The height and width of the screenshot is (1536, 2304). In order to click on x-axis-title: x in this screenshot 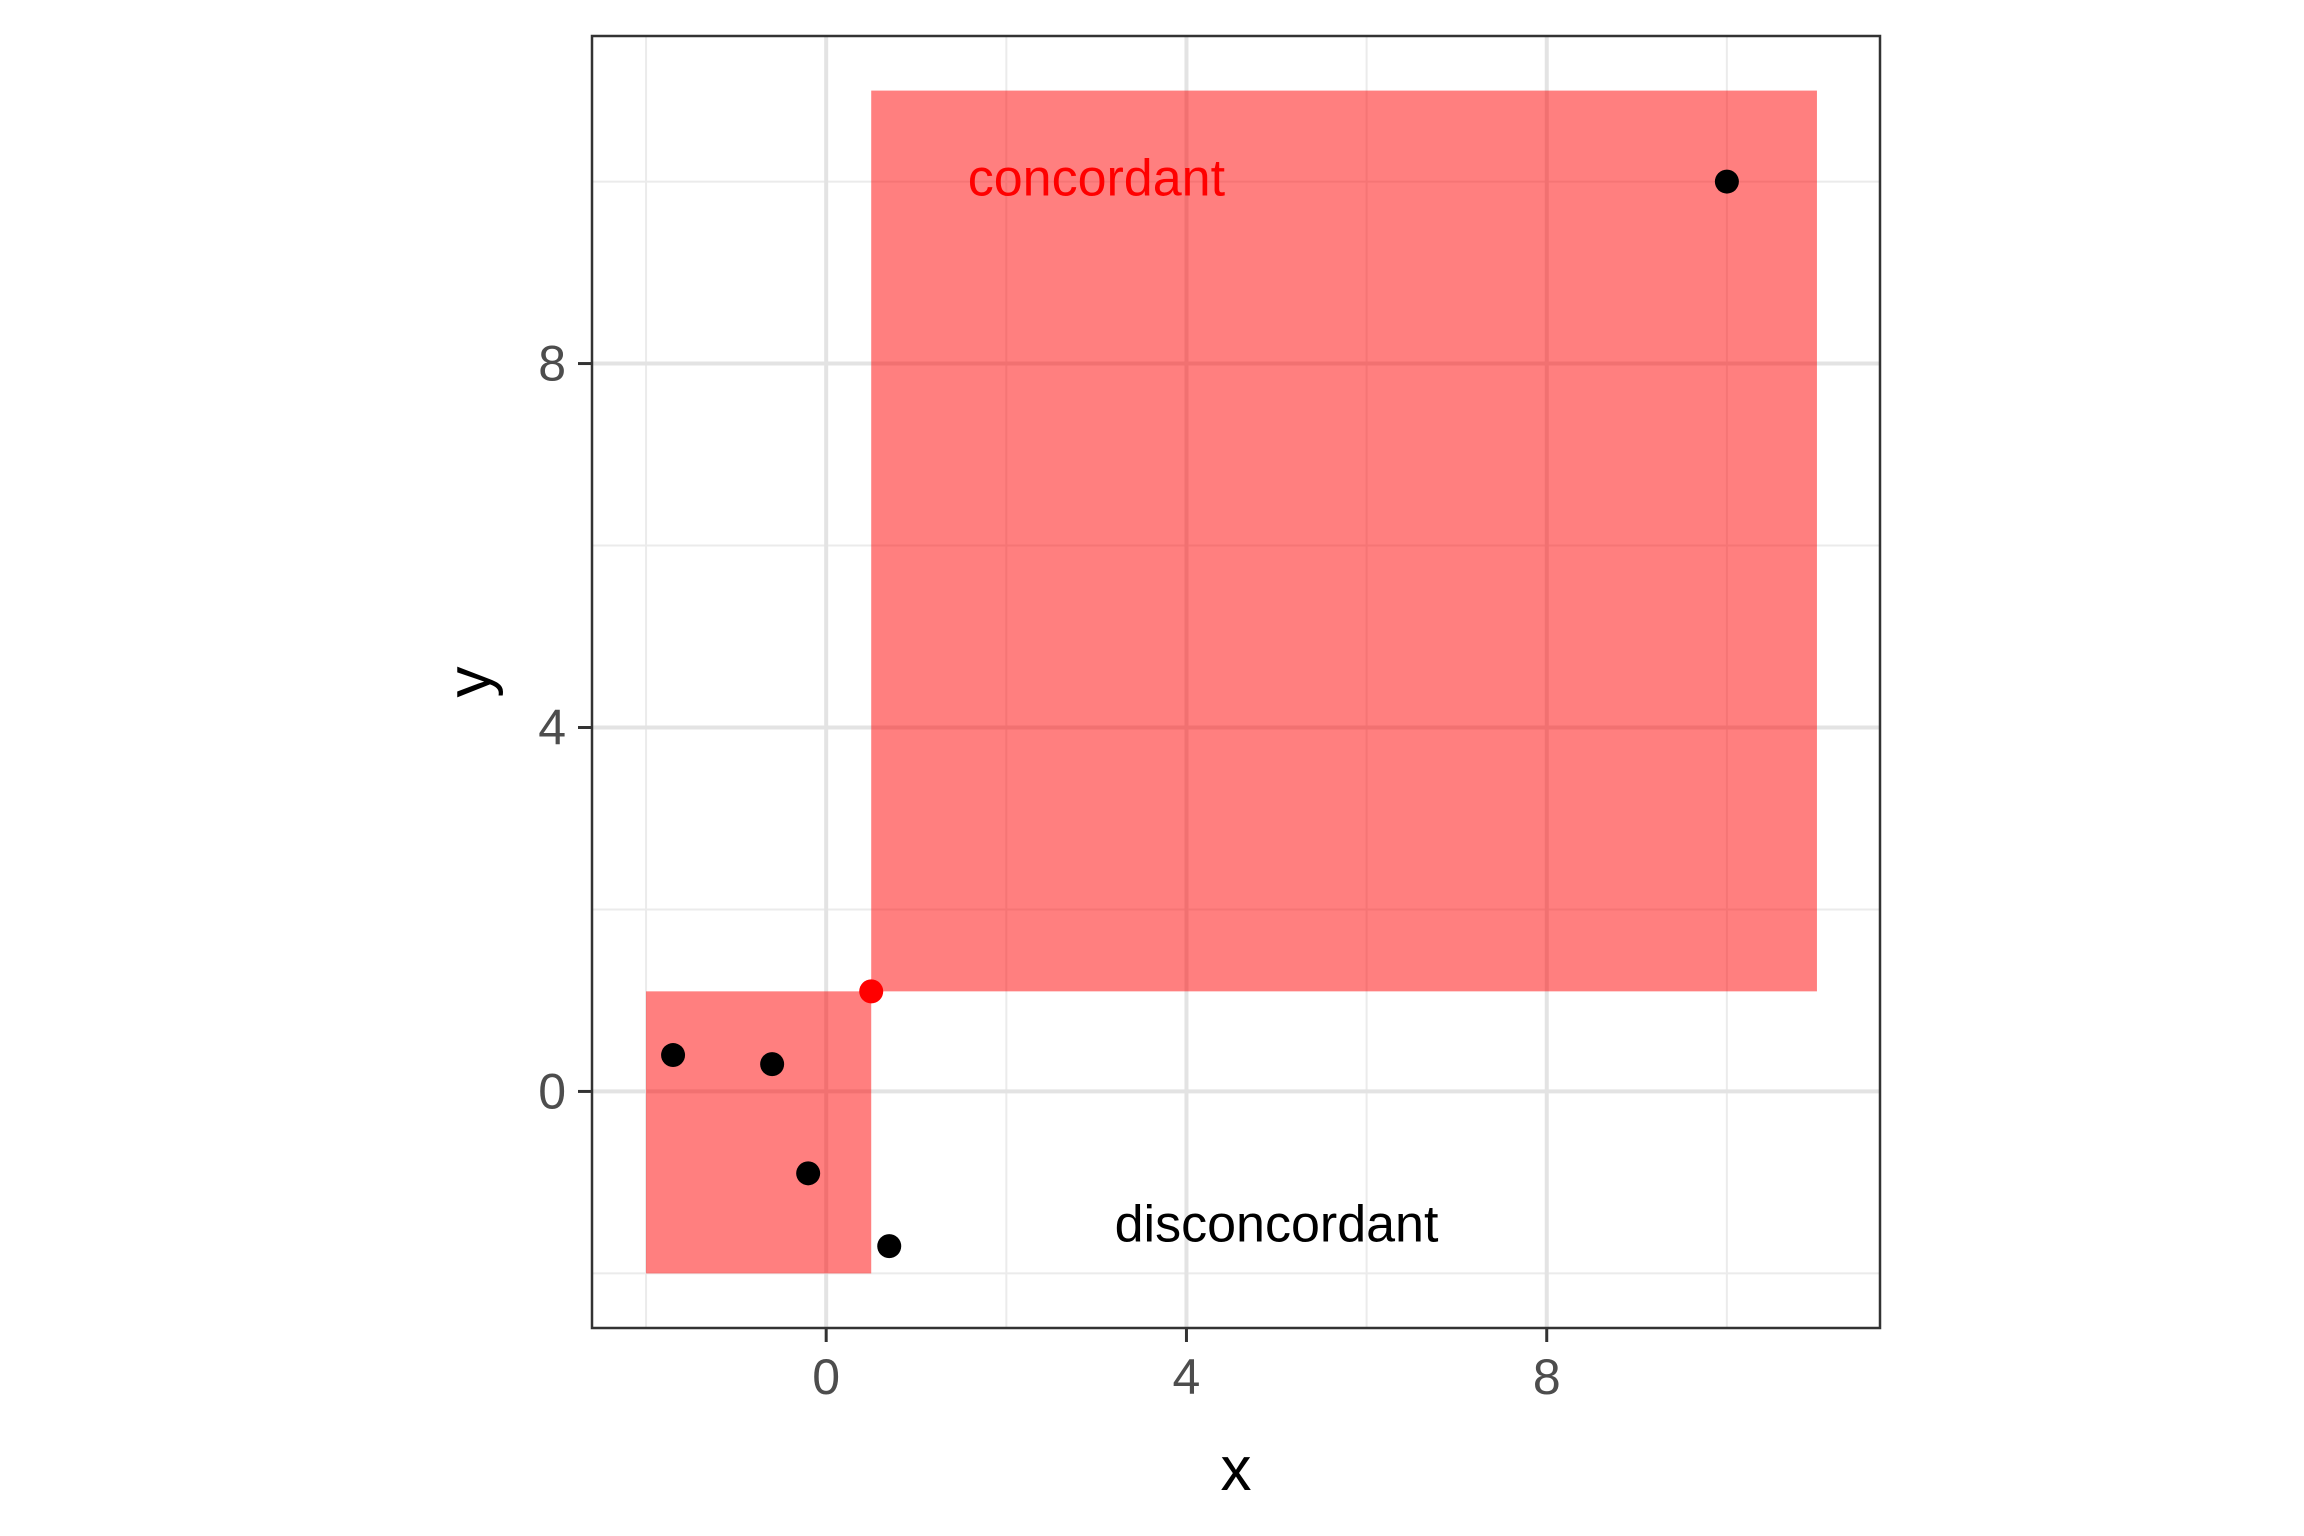, I will do `click(1236, 1469)`.